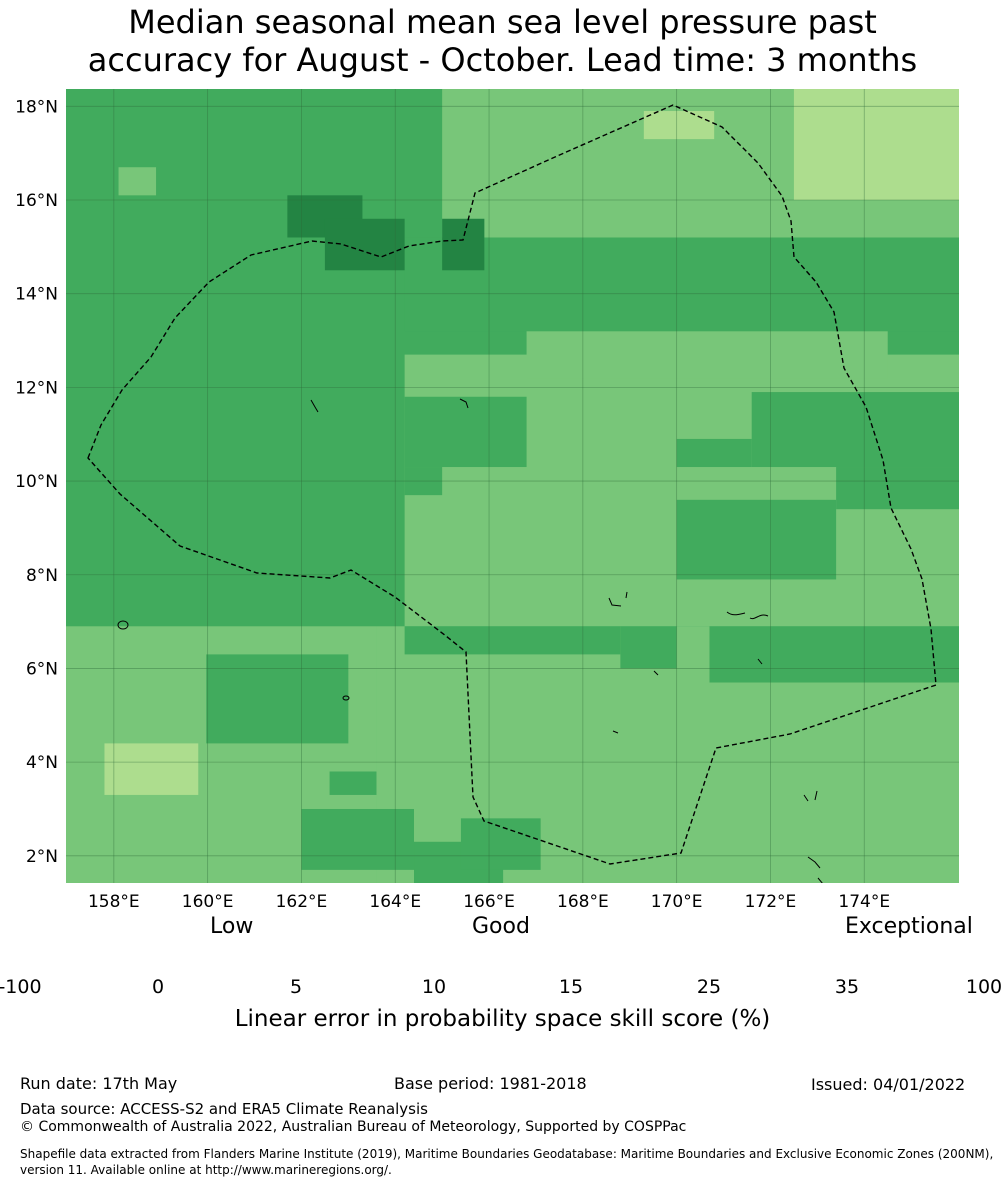  I want to click on colorbar-tick: 0, so click(158, 987).